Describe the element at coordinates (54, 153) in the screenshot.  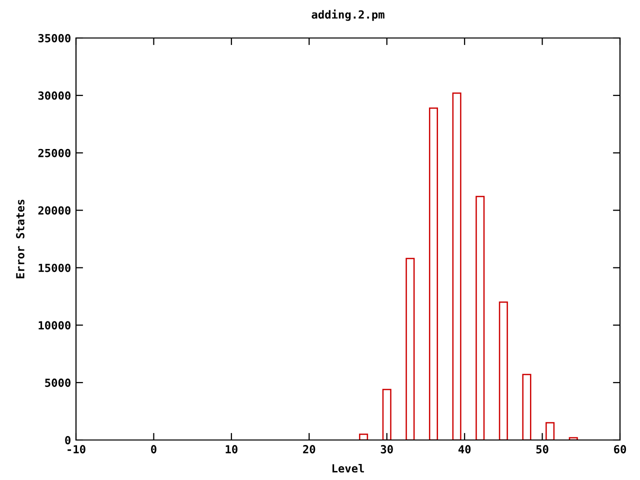
I see `y-tick-label: 25000` at that location.